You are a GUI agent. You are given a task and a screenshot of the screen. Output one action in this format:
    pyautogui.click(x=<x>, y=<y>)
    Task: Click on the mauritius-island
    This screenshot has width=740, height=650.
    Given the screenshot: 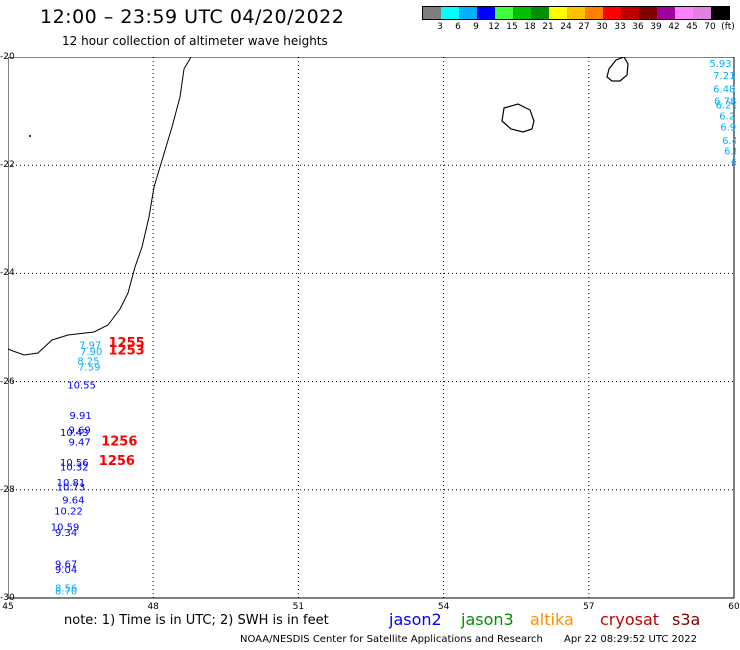 What is the action you would take?
    pyautogui.click(x=617, y=69)
    